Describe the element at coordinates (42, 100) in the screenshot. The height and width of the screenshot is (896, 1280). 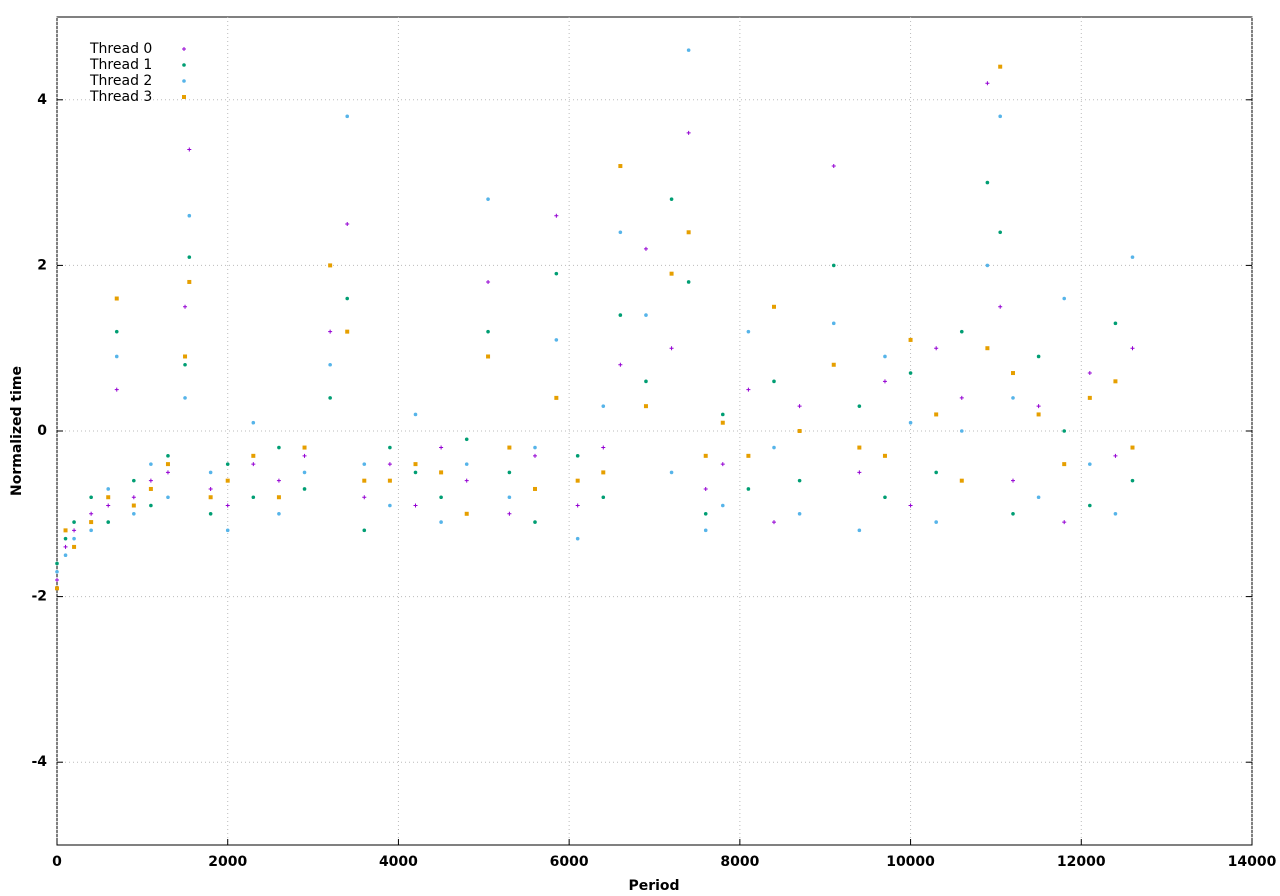
I see `y-tick-label: 4` at that location.